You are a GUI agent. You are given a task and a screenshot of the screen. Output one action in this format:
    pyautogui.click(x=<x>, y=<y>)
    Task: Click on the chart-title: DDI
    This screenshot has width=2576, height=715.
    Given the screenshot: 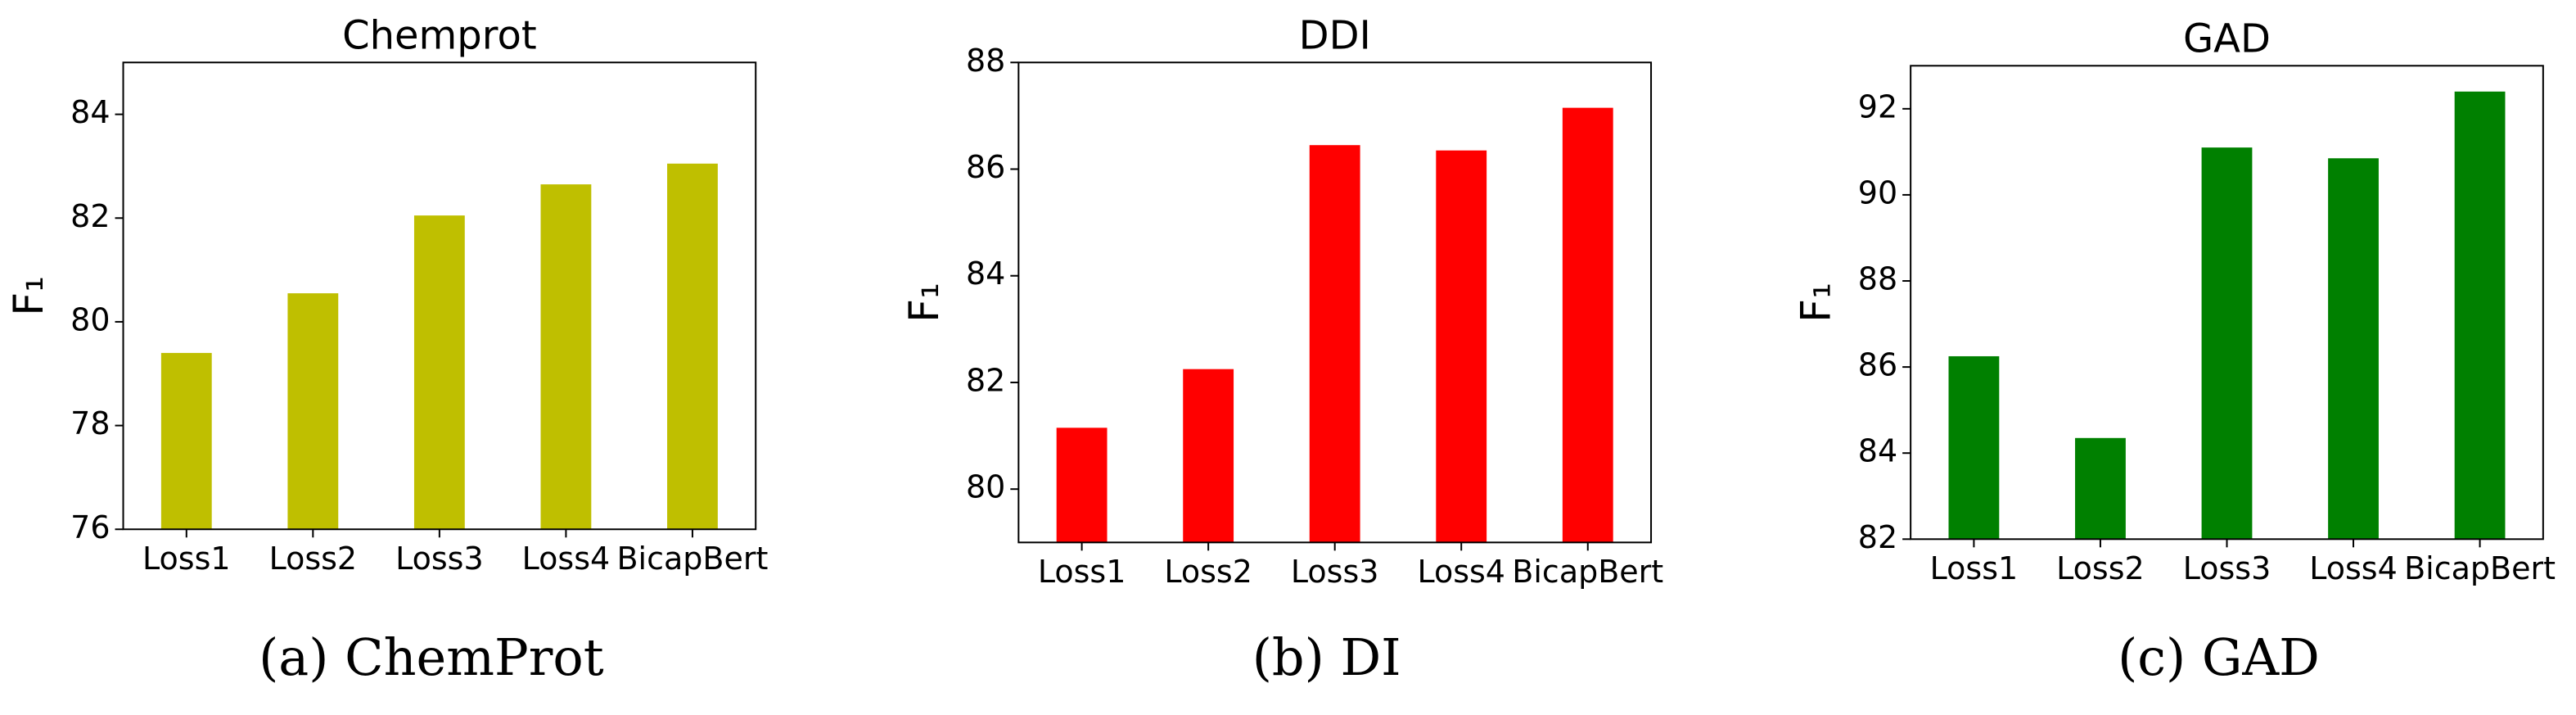 What is the action you would take?
    pyautogui.click(x=1335, y=35)
    